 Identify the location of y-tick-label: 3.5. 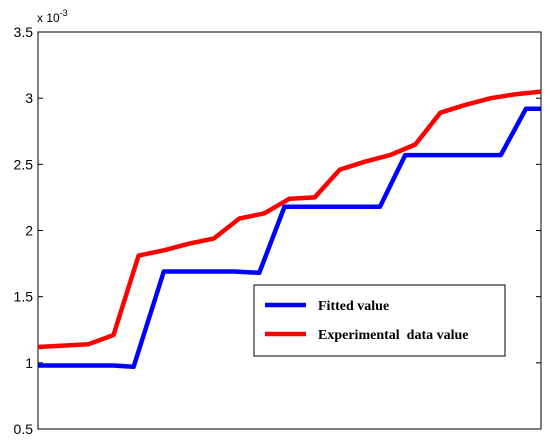
(24, 32).